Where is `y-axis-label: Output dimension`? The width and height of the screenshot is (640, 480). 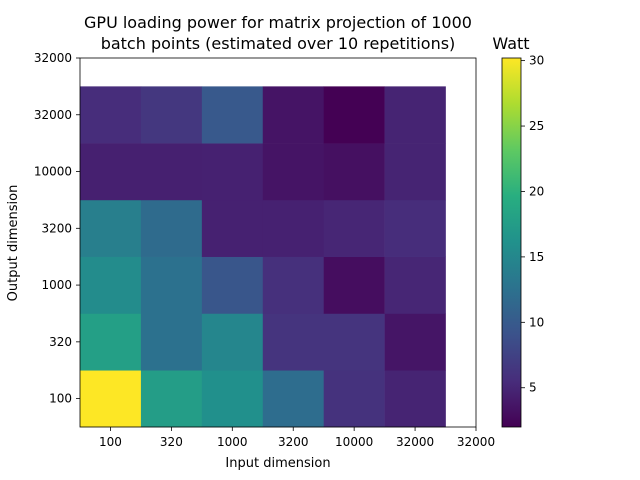 y-axis-label: Output dimension is located at coordinates (13, 243).